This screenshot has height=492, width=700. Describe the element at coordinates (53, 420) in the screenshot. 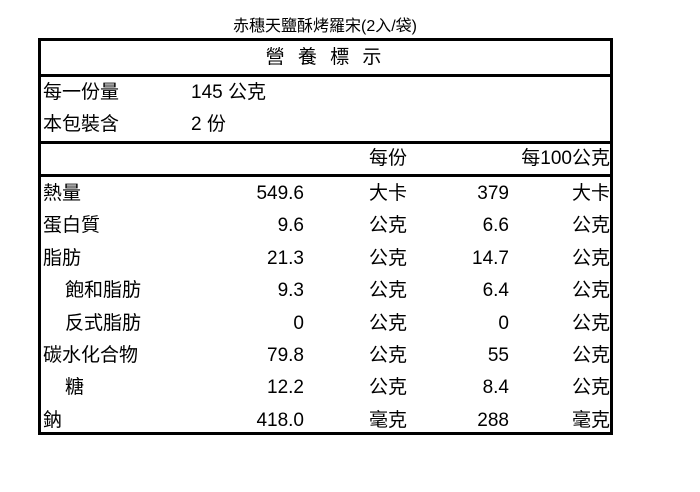

I see `nutrient-name: 鈉` at that location.